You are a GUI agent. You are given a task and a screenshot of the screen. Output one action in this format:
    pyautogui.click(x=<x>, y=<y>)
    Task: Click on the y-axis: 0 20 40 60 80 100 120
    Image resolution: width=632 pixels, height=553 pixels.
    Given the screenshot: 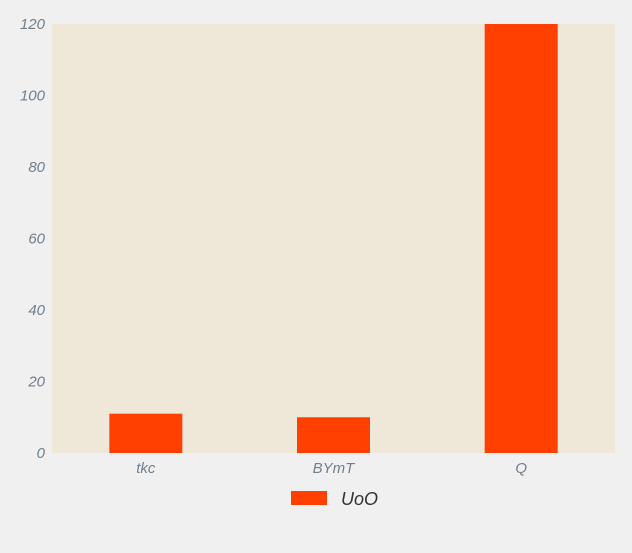 What is the action you would take?
    pyautogui.click(x=33, y=239)
    